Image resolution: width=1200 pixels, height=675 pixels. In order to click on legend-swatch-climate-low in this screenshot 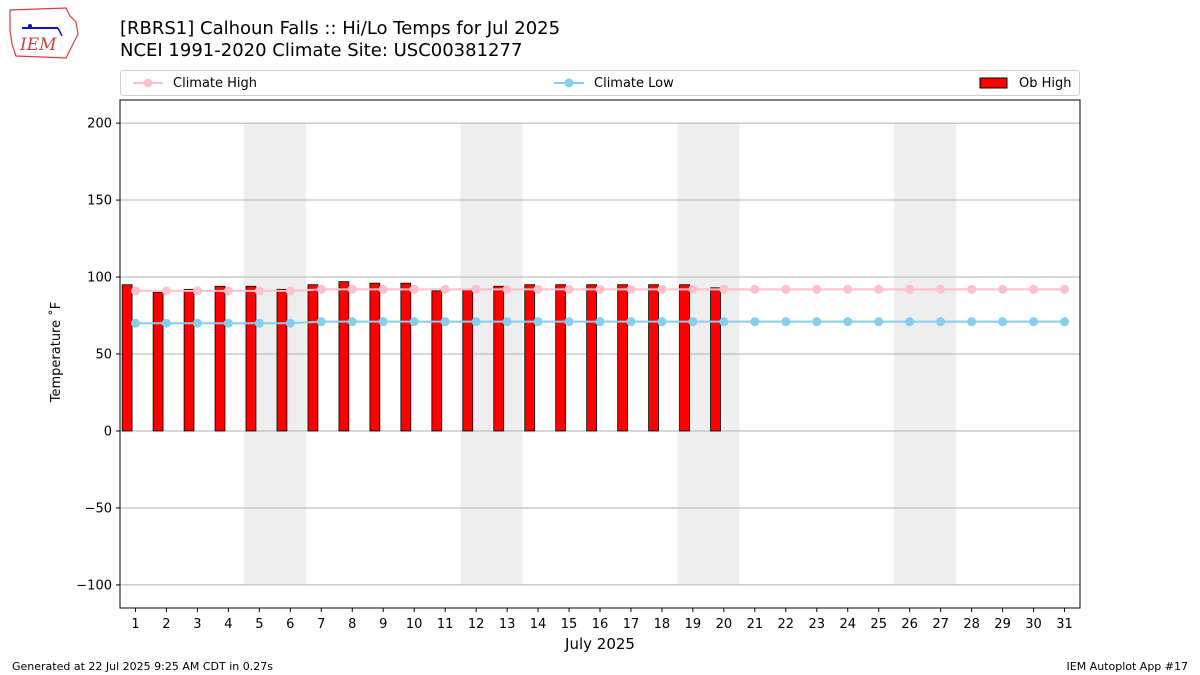, I will do `click(569, 83)`.